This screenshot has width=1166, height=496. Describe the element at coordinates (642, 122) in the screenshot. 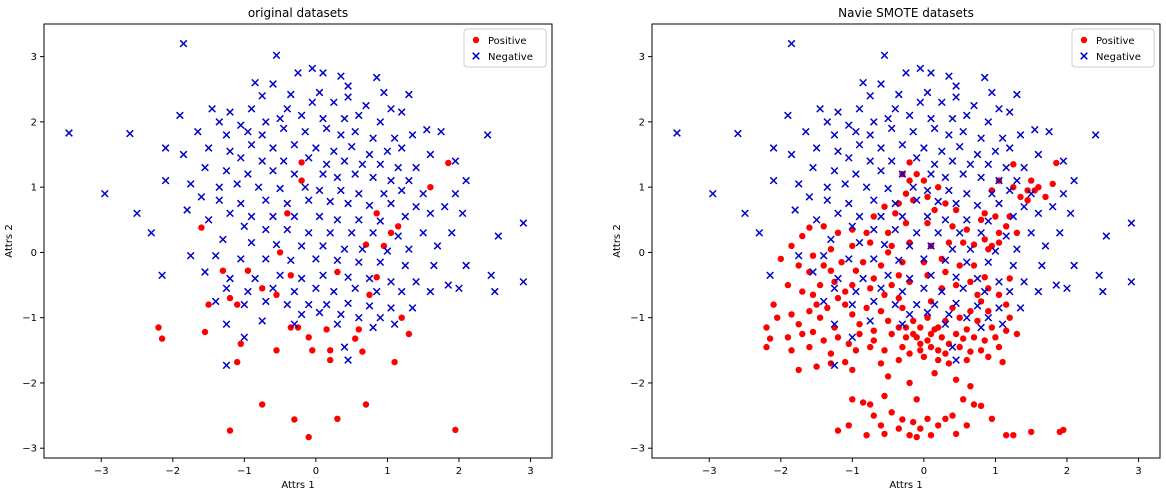

I see `y-tick-label: 2` at that location.